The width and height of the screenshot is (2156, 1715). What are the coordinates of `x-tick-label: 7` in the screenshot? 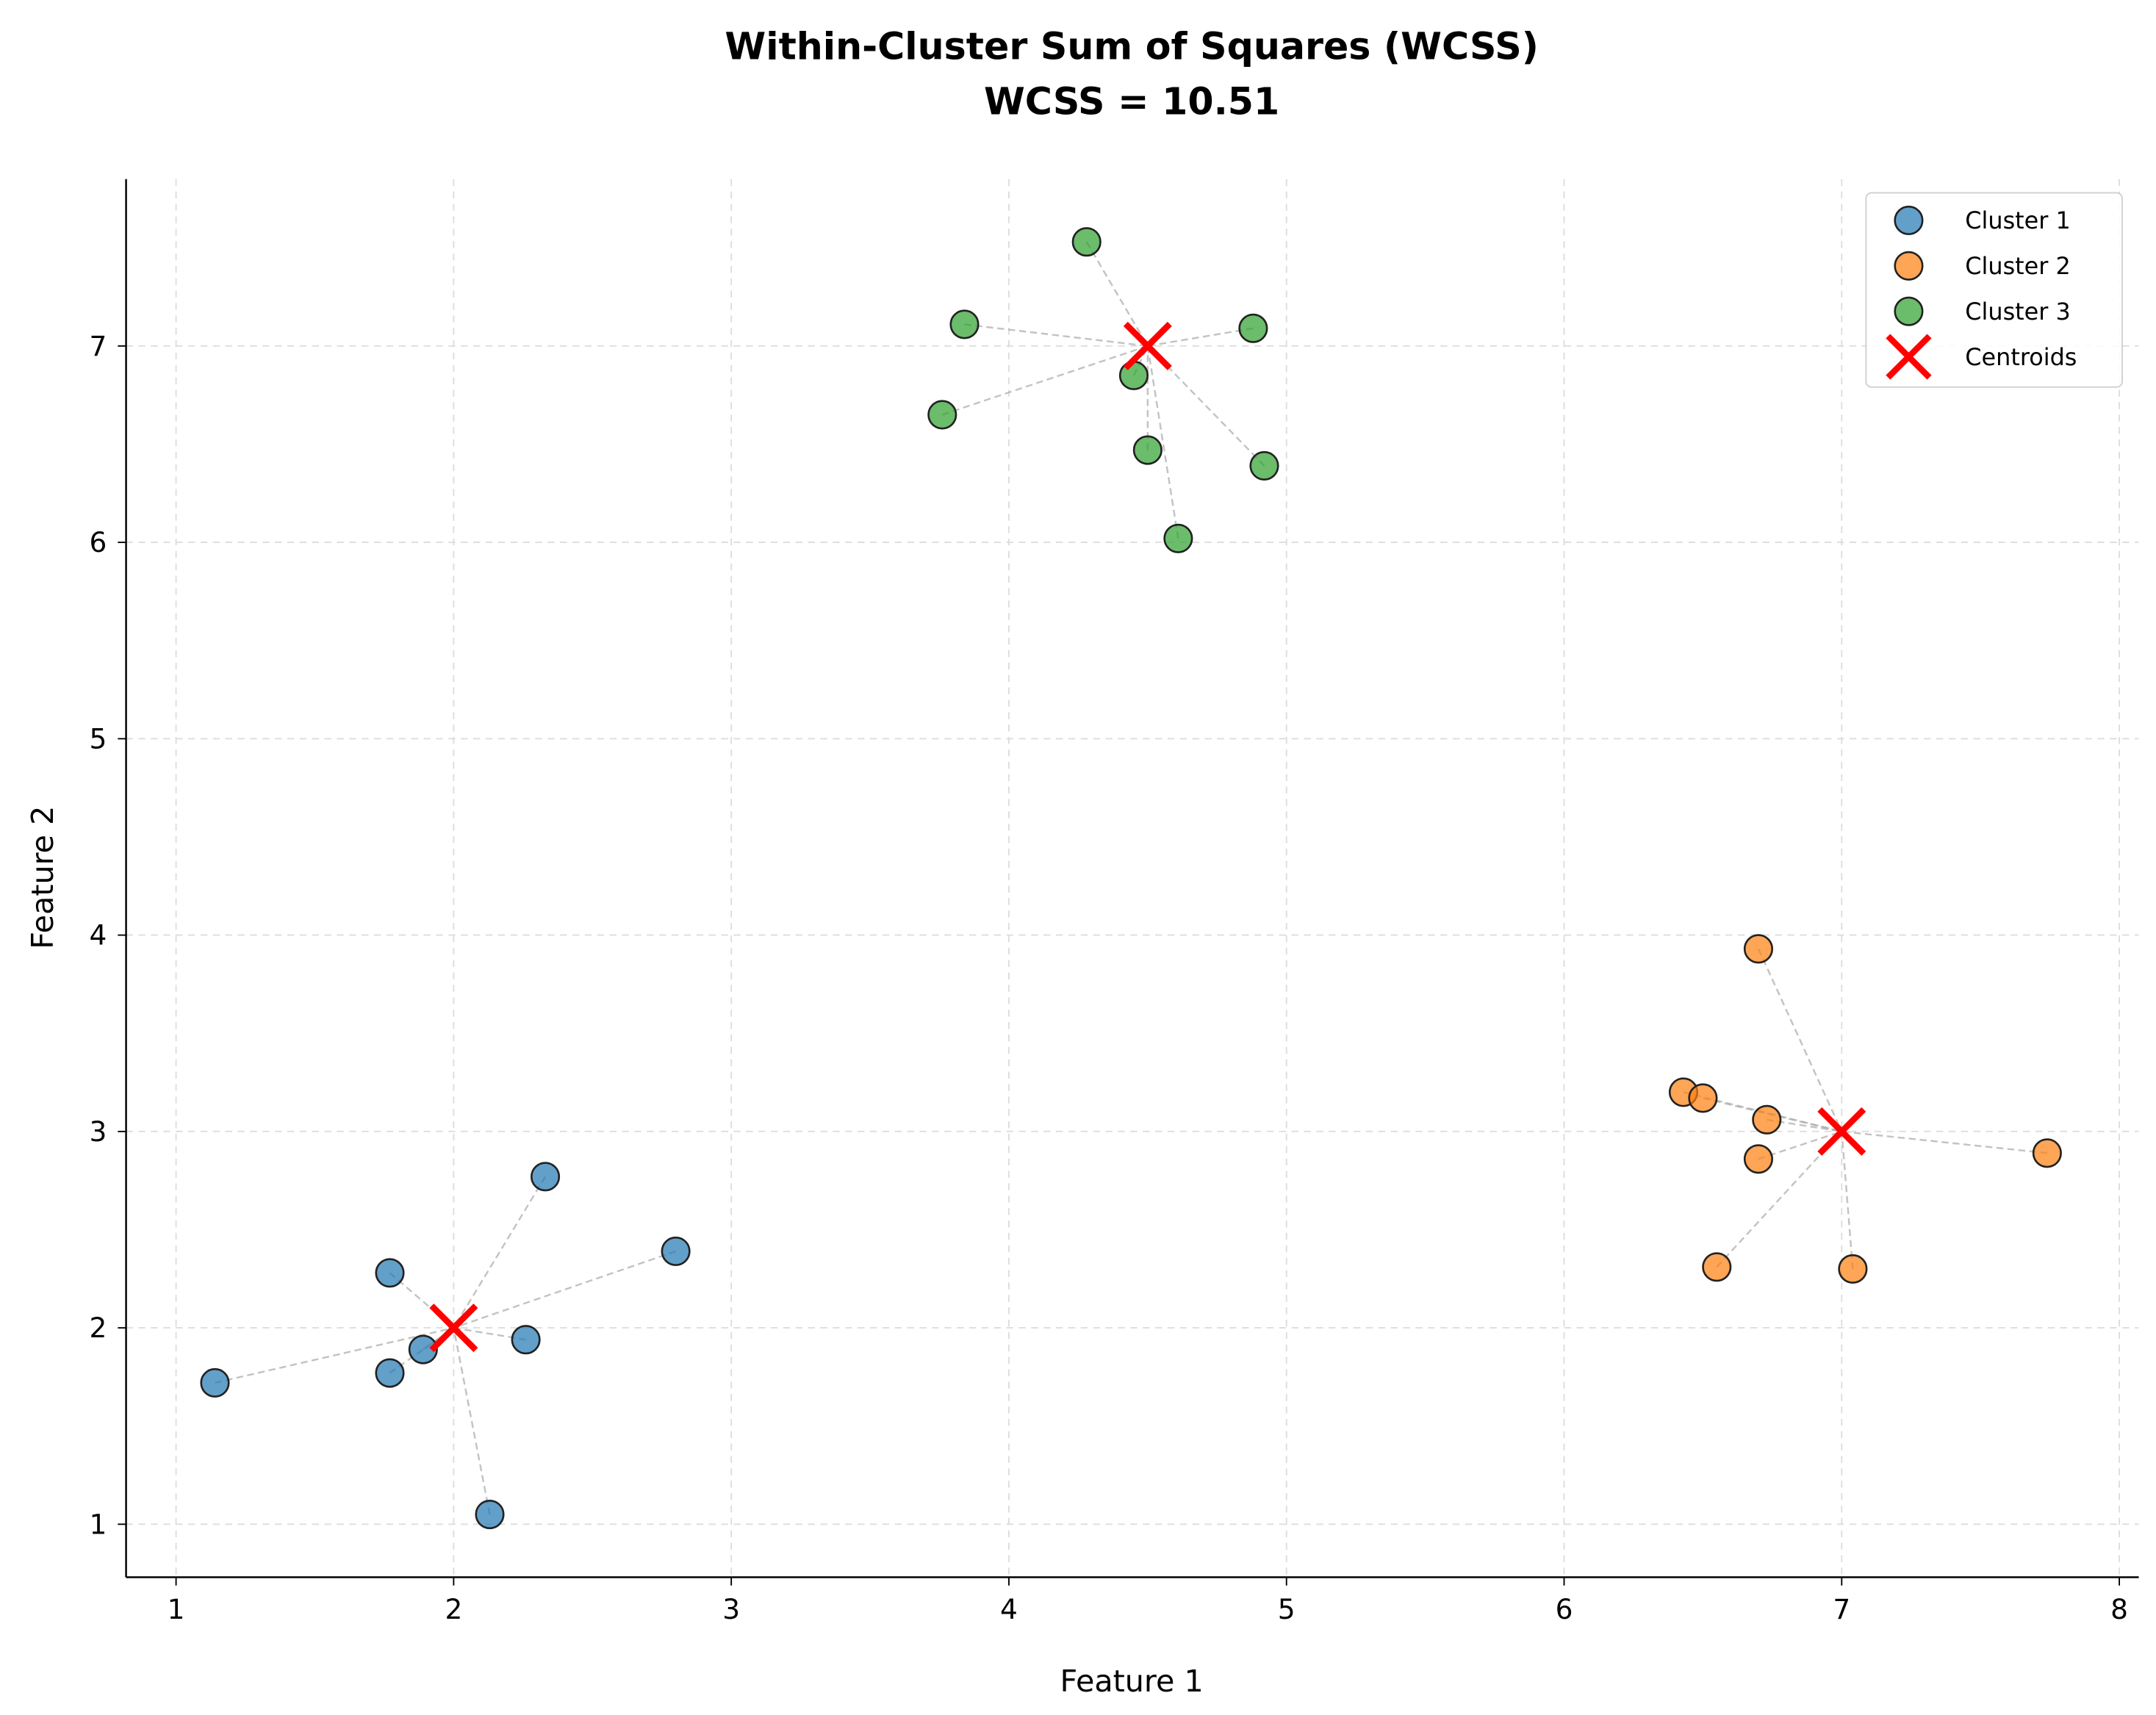 It's located at (1841, 1609).